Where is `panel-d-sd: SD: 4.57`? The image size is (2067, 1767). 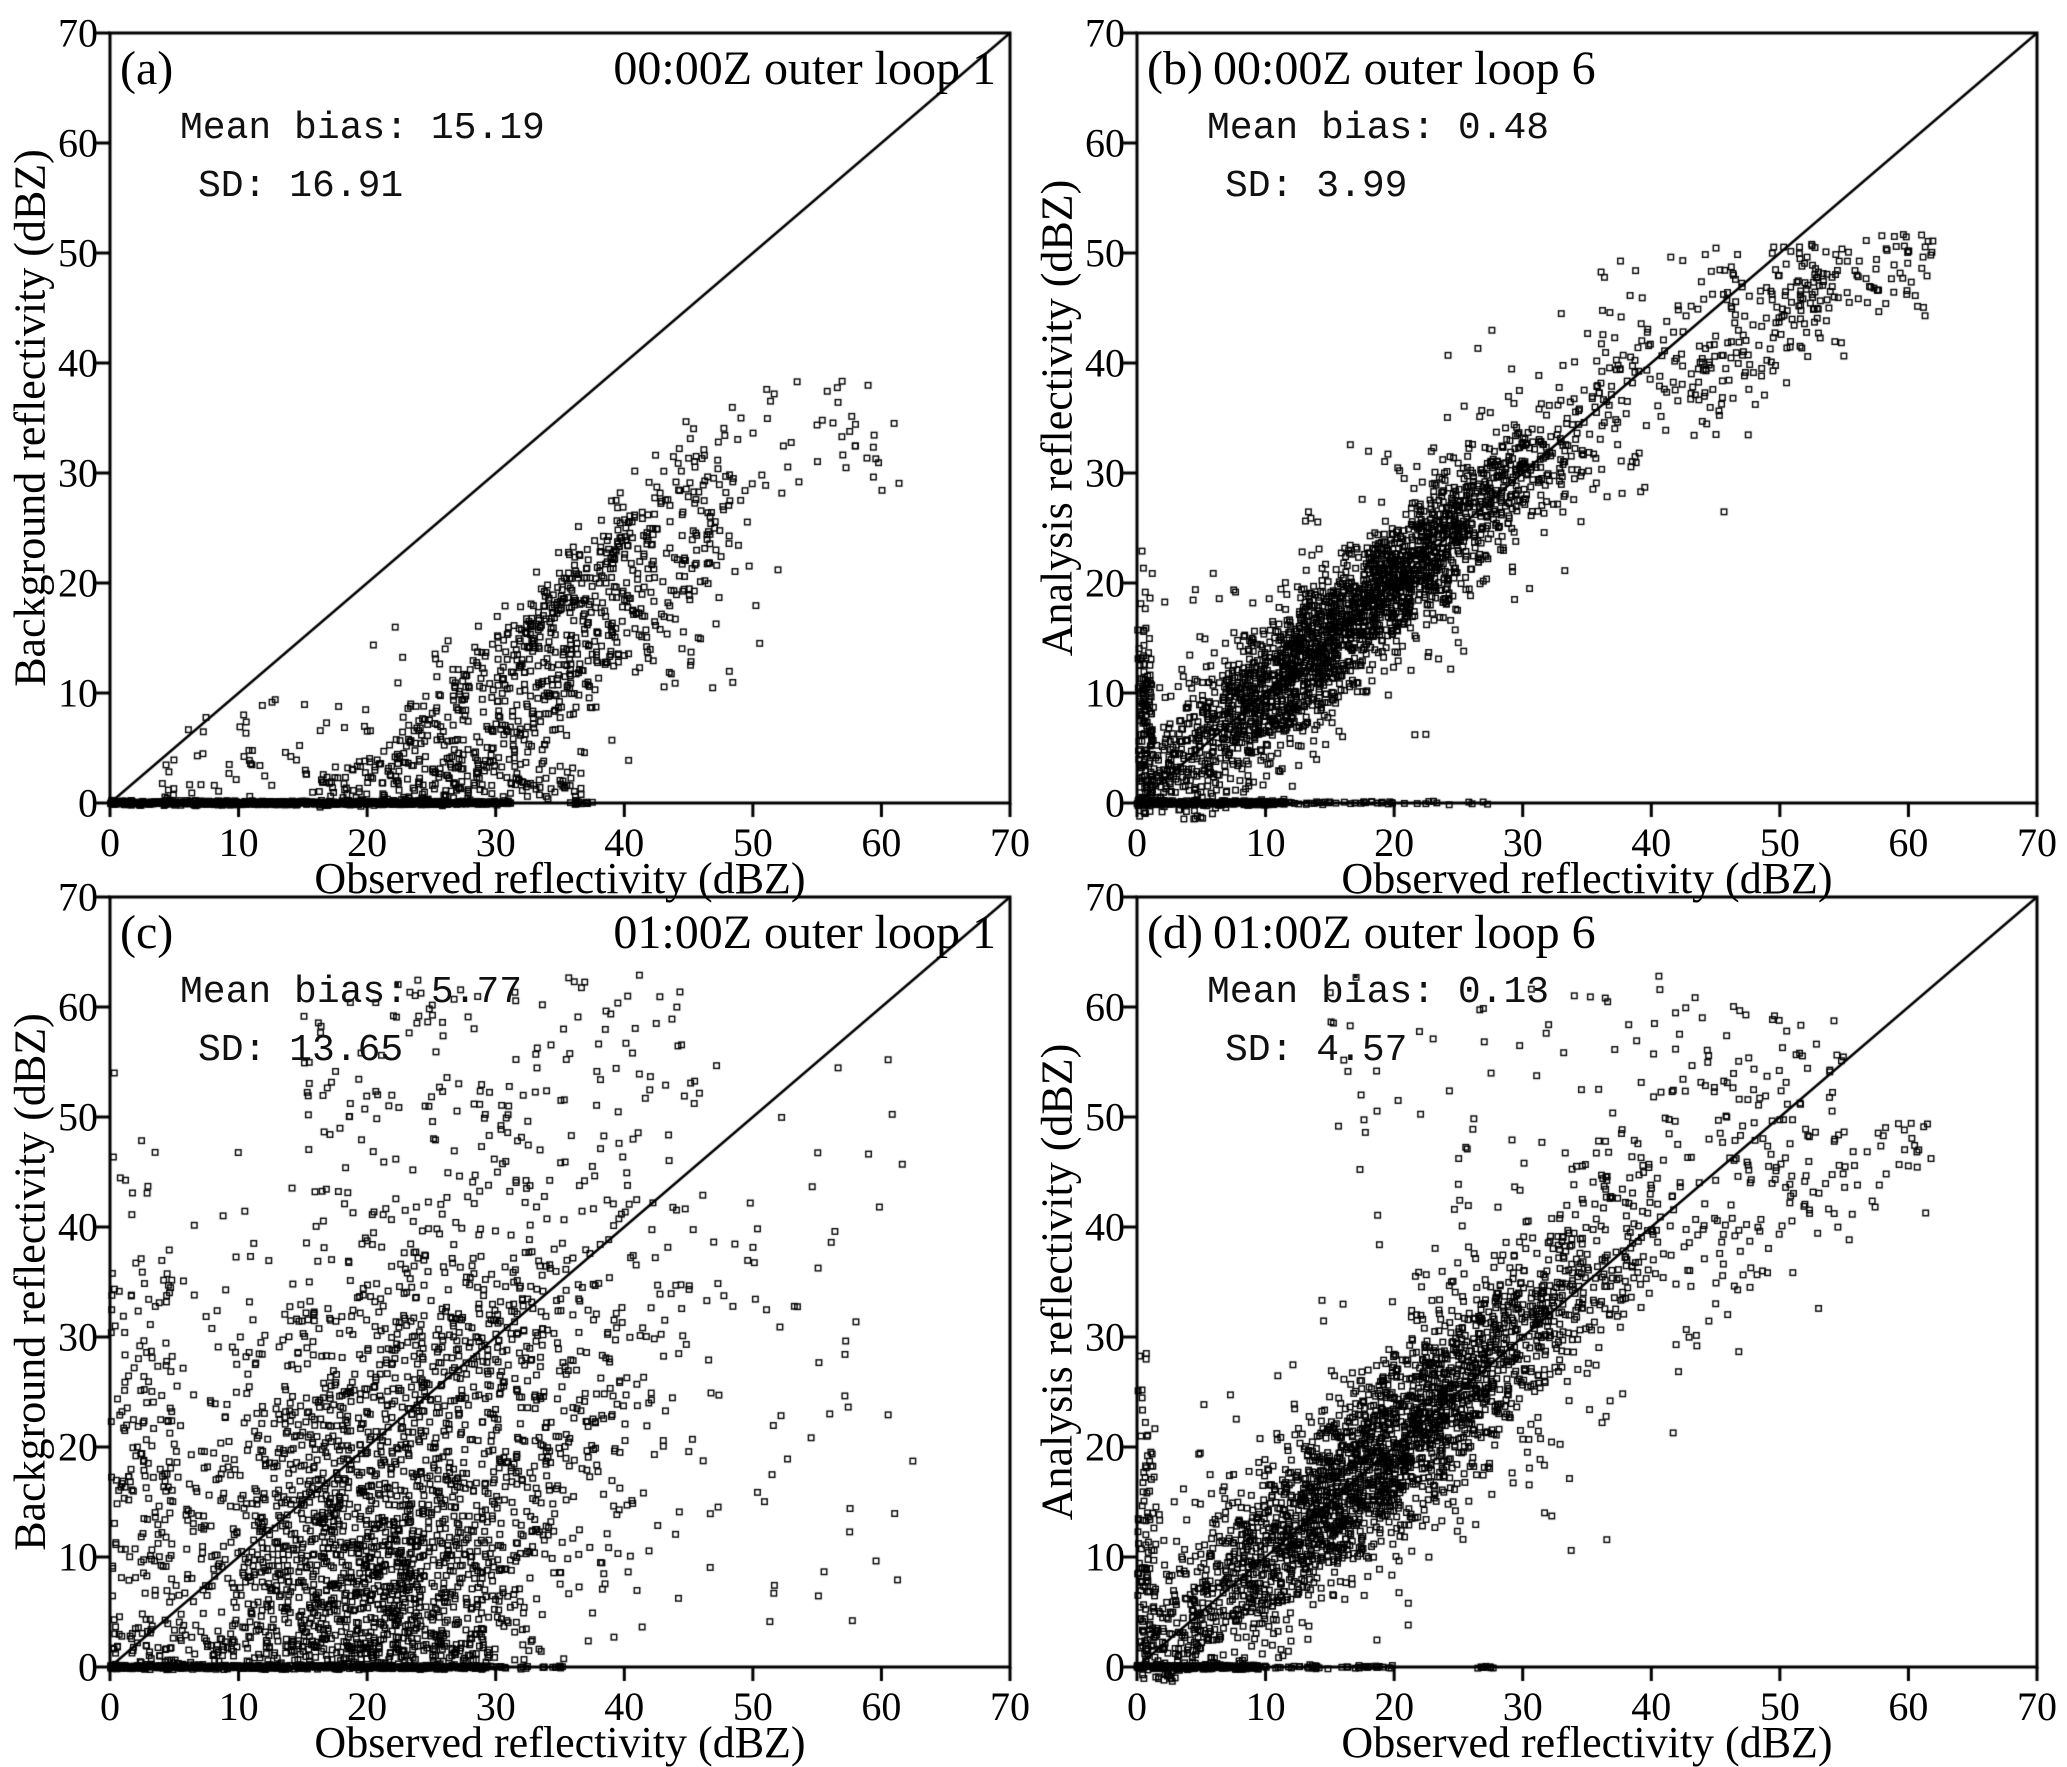
panel-d-sd: SD: 4.57 is located at coordinates (1316, 1050).